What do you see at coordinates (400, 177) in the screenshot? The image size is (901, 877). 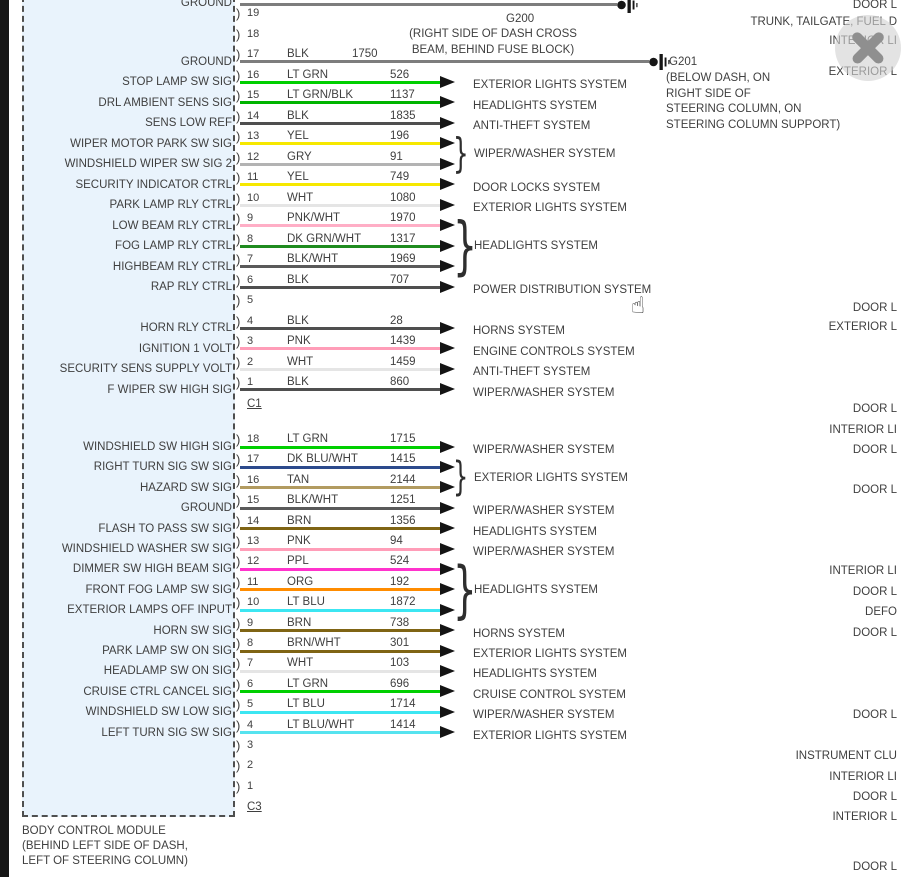 I see `wire-circuit-label: 749` at bounding box center [400, 177].